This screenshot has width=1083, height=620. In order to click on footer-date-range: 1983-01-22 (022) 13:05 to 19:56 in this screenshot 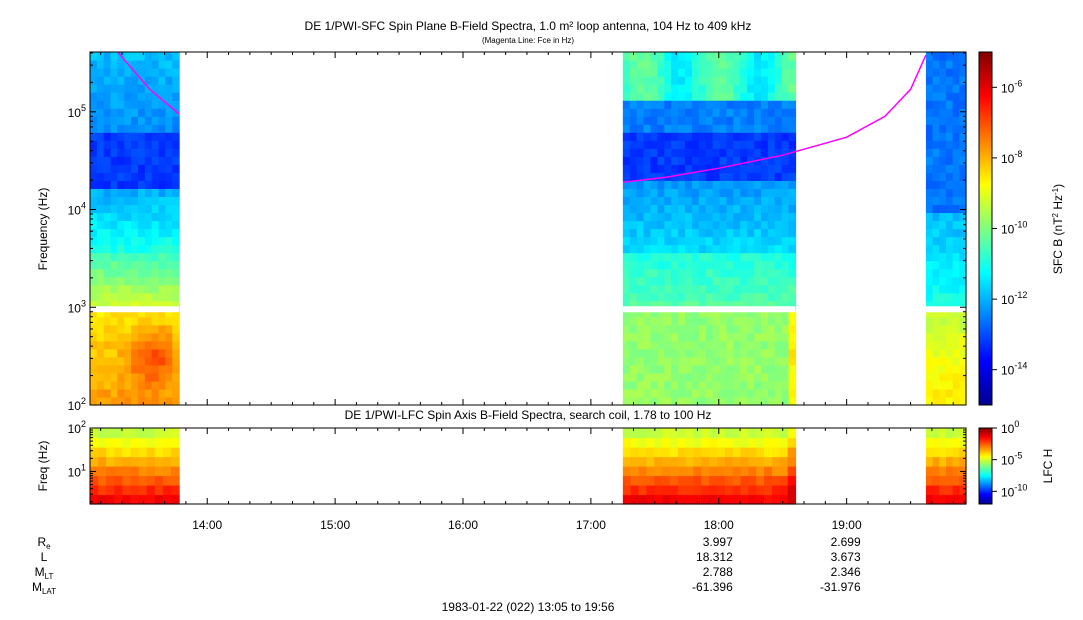, I will do `click(528, 607)`.